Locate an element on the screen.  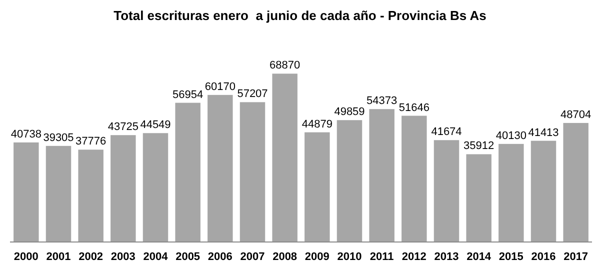
data-label: 48704 is located at coordinates (576, 114).